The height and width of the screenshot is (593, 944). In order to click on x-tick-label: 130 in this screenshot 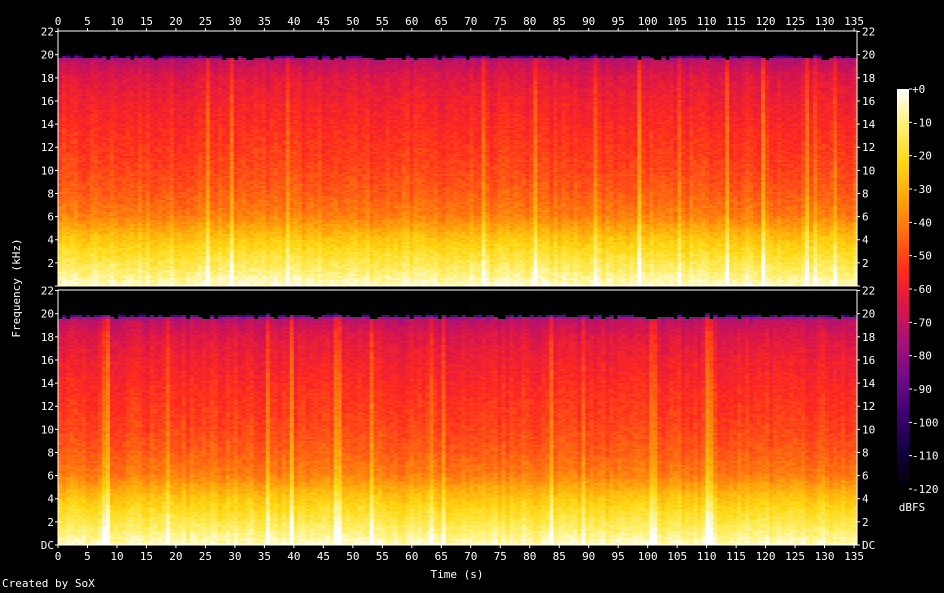, I will do `click(825, 556)`.